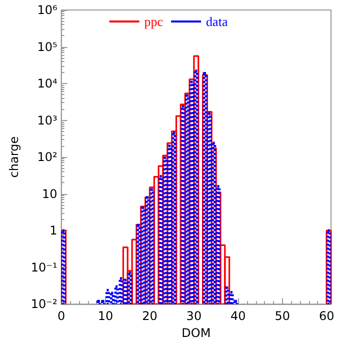  What do you see at coordinates (47, 10) in the screenshot?
I see `y-tick-label: 10⁶` at bounding box center [47, 10].